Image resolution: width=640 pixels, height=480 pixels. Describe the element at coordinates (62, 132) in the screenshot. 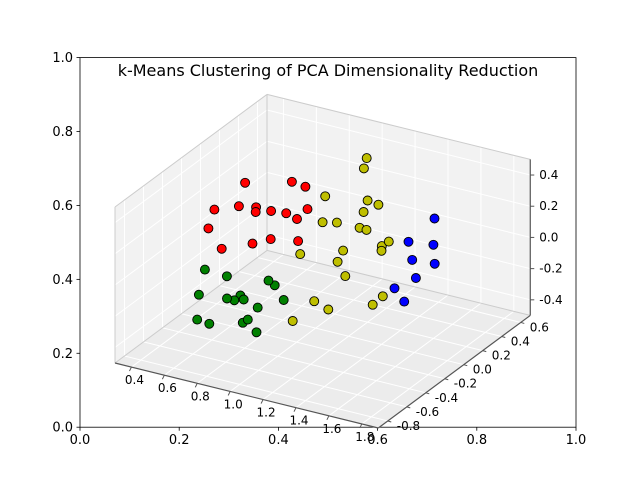

I see `outer-y-tick-label: 0.8` at that location.